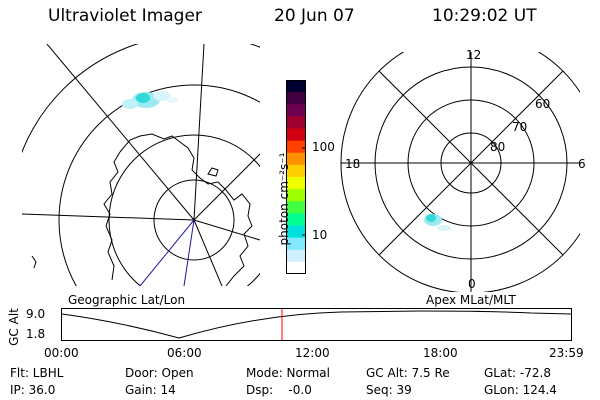  Describe the element at coordinates (566, 353) in the screenshot. I see `time-tick-2359: 23:59` at that location.